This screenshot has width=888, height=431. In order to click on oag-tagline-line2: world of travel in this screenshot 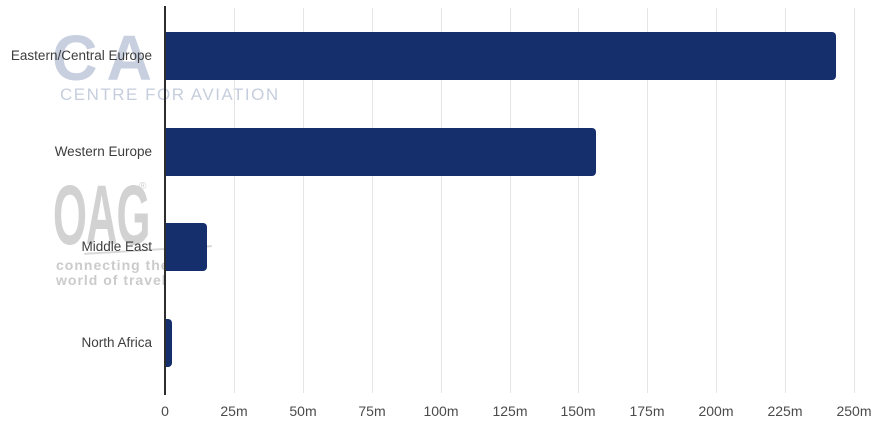, I will do `click(111, 280)`.